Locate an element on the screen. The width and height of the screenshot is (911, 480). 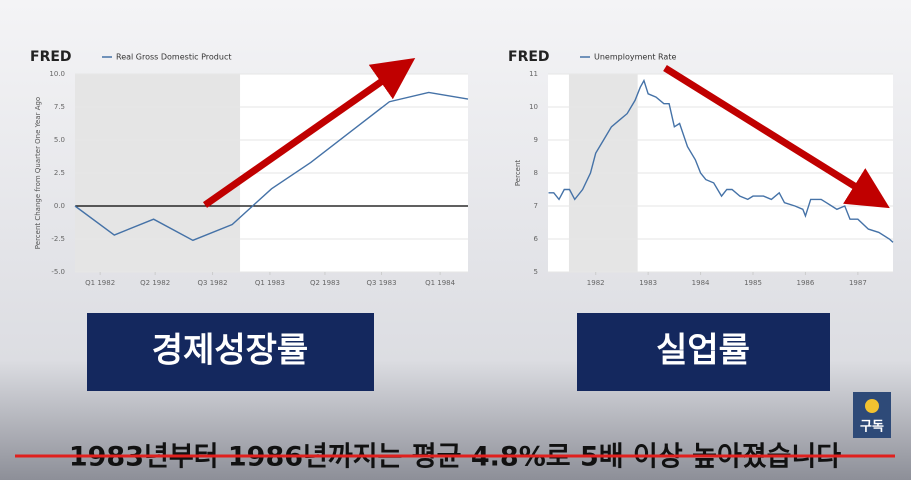
x-tick-label: 1986 is located at coordinates (806, 283).